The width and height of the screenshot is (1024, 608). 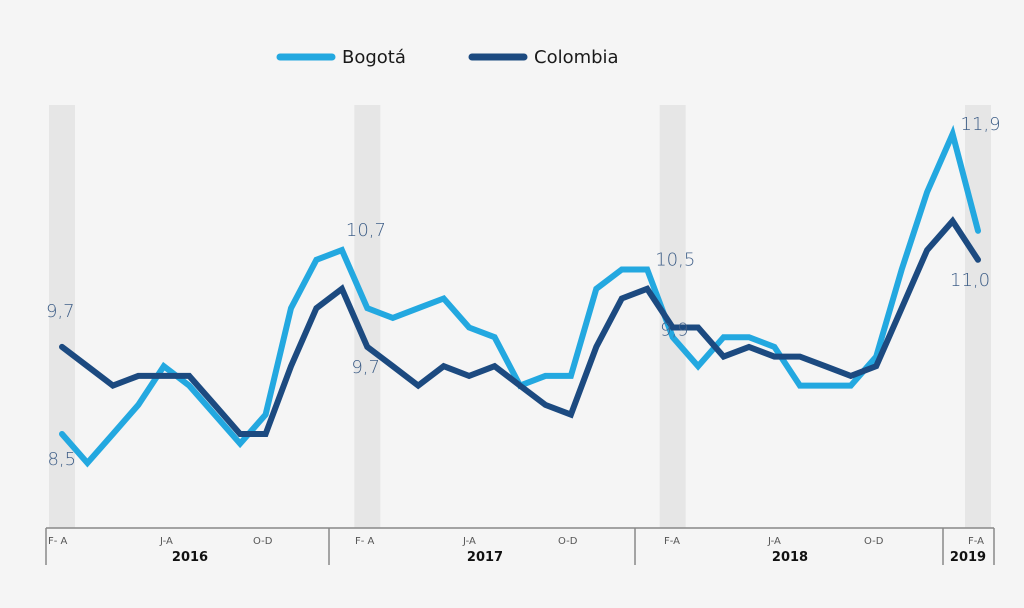 I want to click on year-label: 2019, so click(x=968, y=557).